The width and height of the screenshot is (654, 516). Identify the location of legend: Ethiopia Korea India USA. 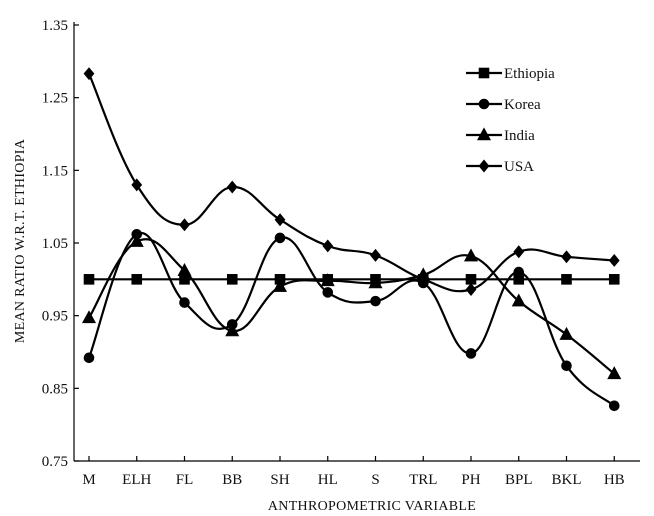
(510, 120).